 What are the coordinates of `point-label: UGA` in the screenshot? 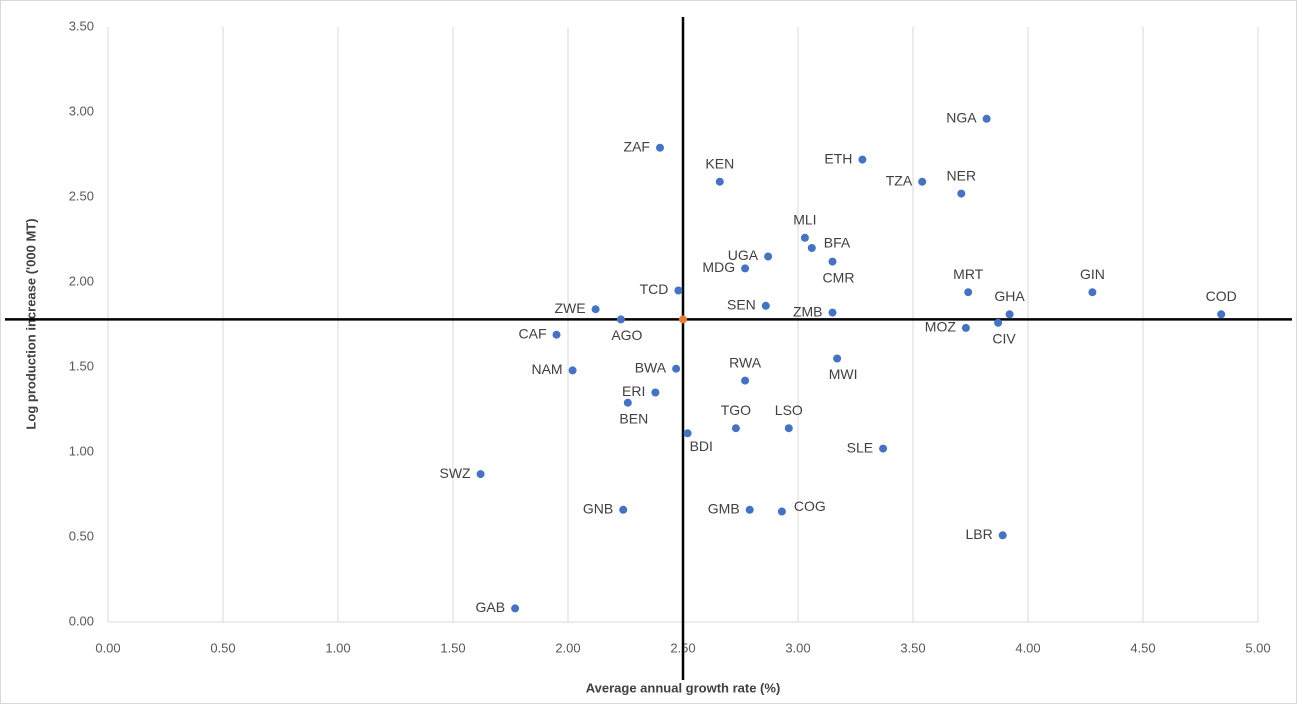 It's located at (743, 255).